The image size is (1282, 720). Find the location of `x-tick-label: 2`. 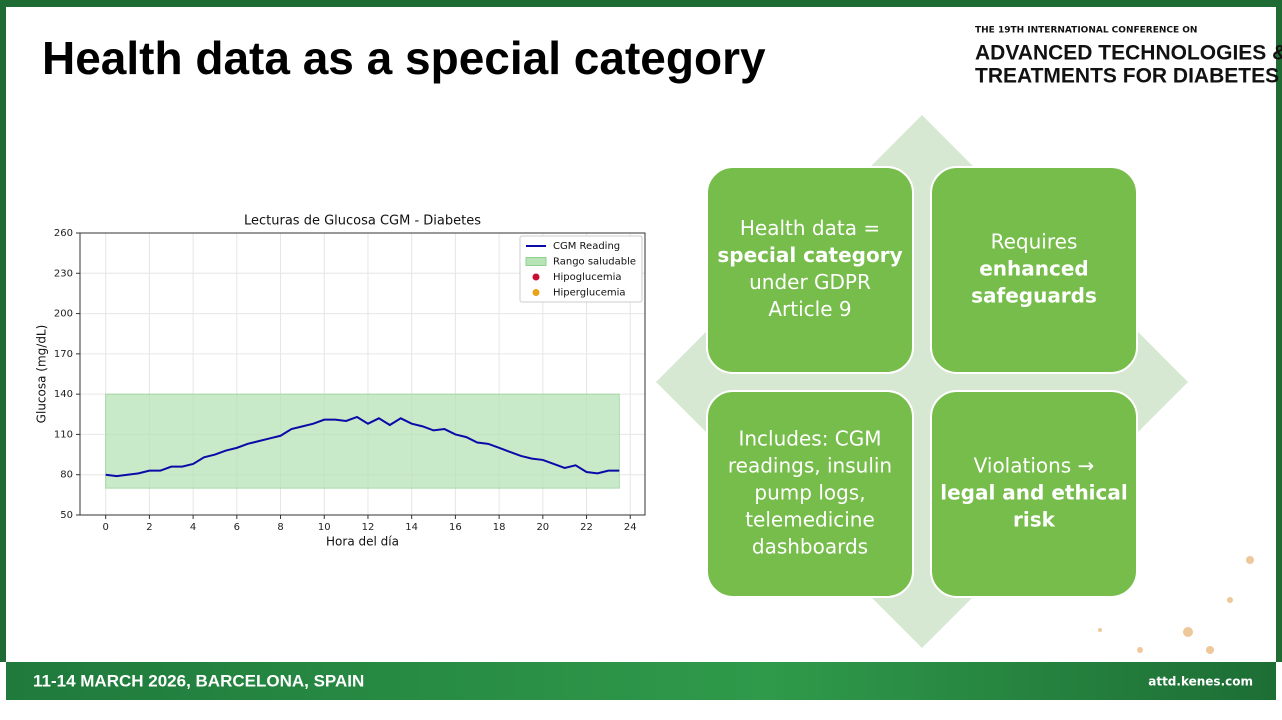

x-tick-label: 2 is located at coordinates (149, 527).